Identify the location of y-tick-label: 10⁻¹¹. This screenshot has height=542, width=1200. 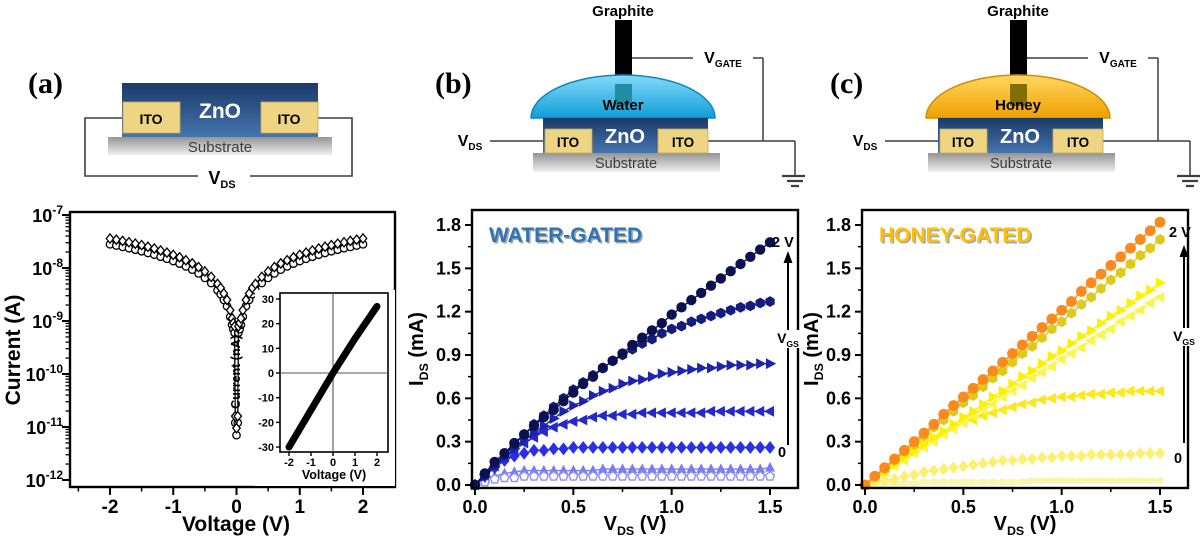
(44, 426).